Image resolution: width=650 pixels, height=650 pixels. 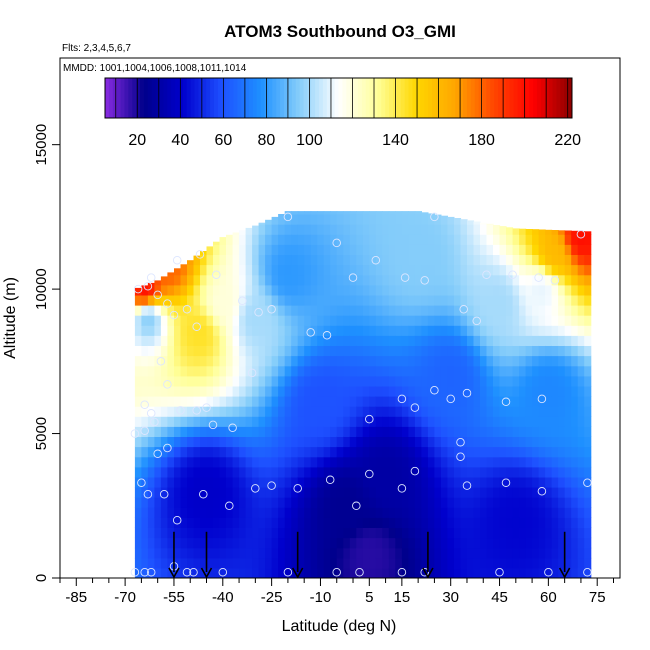 I want to click on heatmap-cell-2066, so click(x=516, y=290).